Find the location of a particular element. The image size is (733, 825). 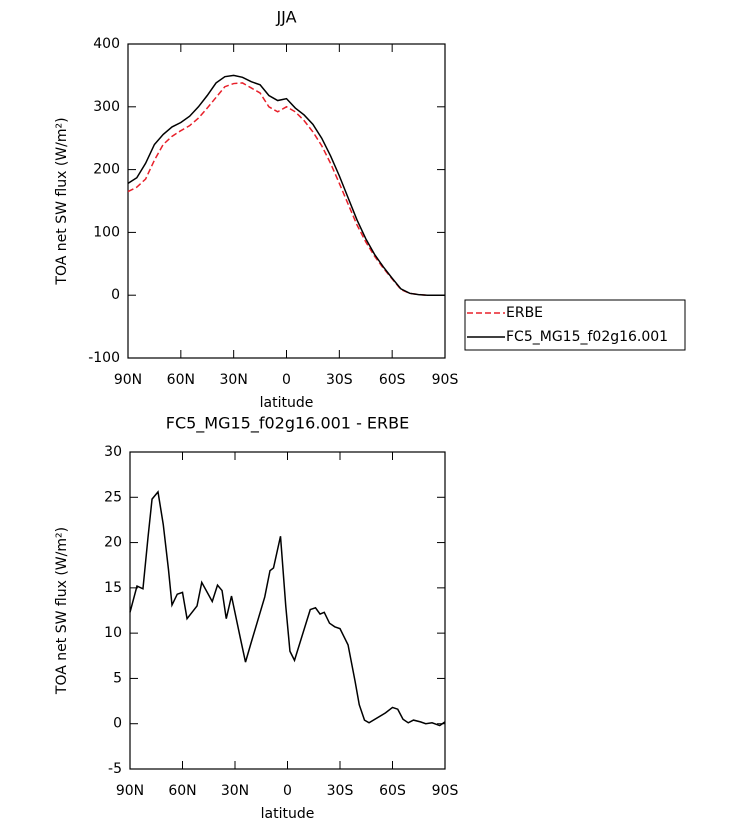

legend-label: FC5_MG15_f02g16.001 is located at coordinates (587, 337).